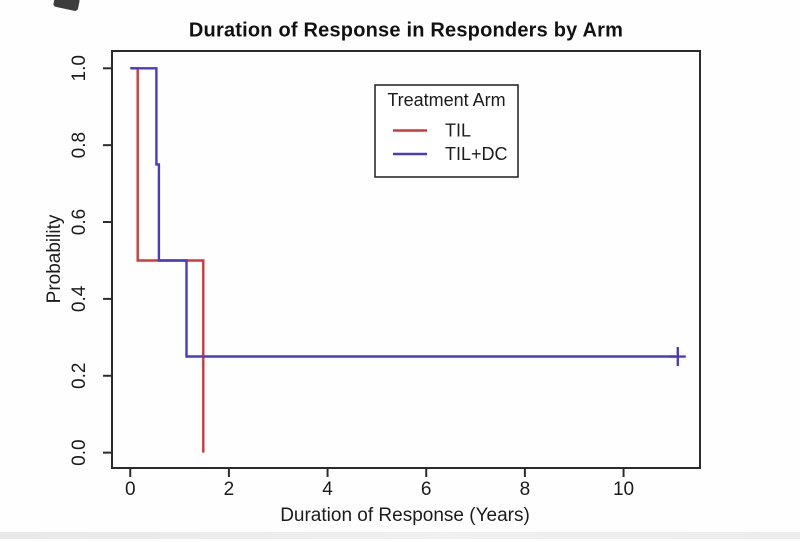  Describe the element at coordinates (54, 259) in the screenshot. I see `y-axis-label: Probability` at that location.